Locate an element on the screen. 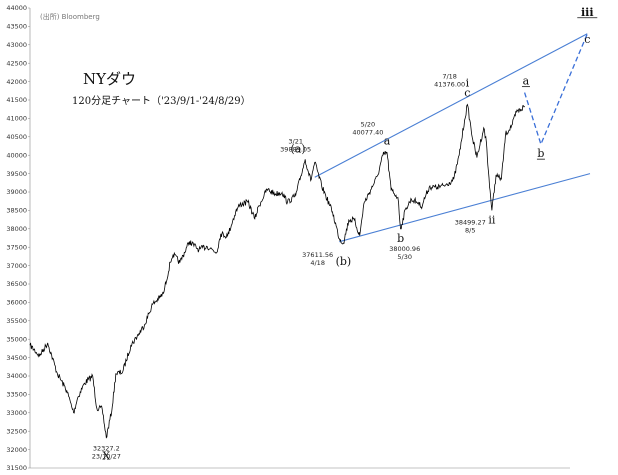 The width and height of the screenshot is (618, 475). source-label: (出所) Bloomberg is located at coordinates (70, 16).